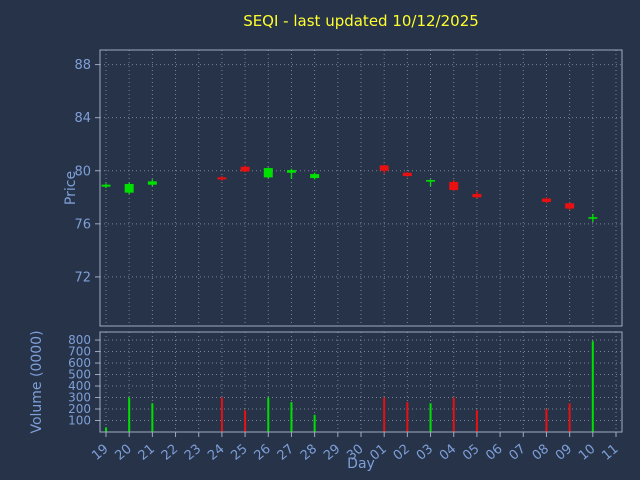 This screenshot has height=480, width=640. Describe the element at coordinates (361, 464) in the screenshot. I see `day-axis-label: Day` at that location.